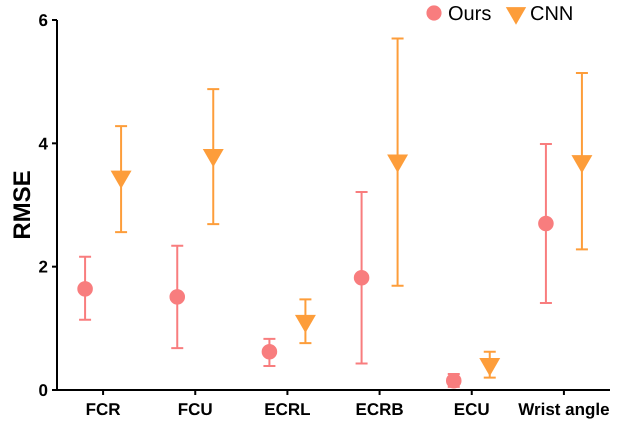 The height and width of the screenshot is (424, 624). What do you see at coordinates (552, 14) in the screenshot?
I see `legend-label: CNN` at bounding box center [552, 14].